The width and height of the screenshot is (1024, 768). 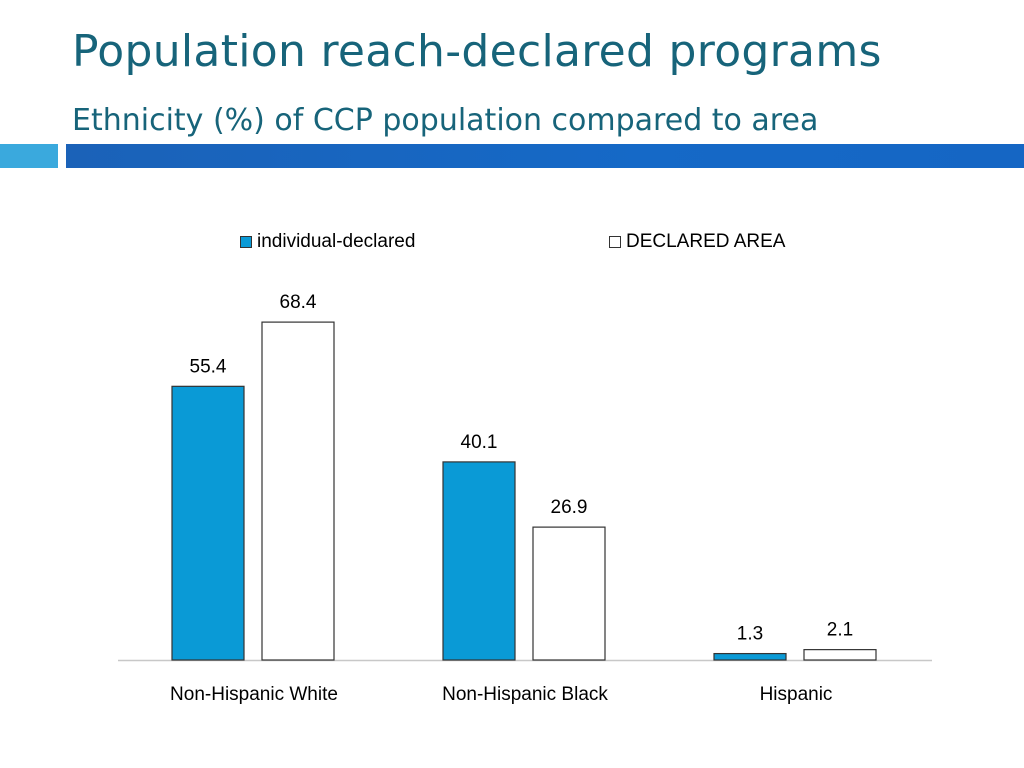 What do you see at coordinates (29, 156) in the screenshot?
I see `accent-bar-left` at bounding box center [29, 156].